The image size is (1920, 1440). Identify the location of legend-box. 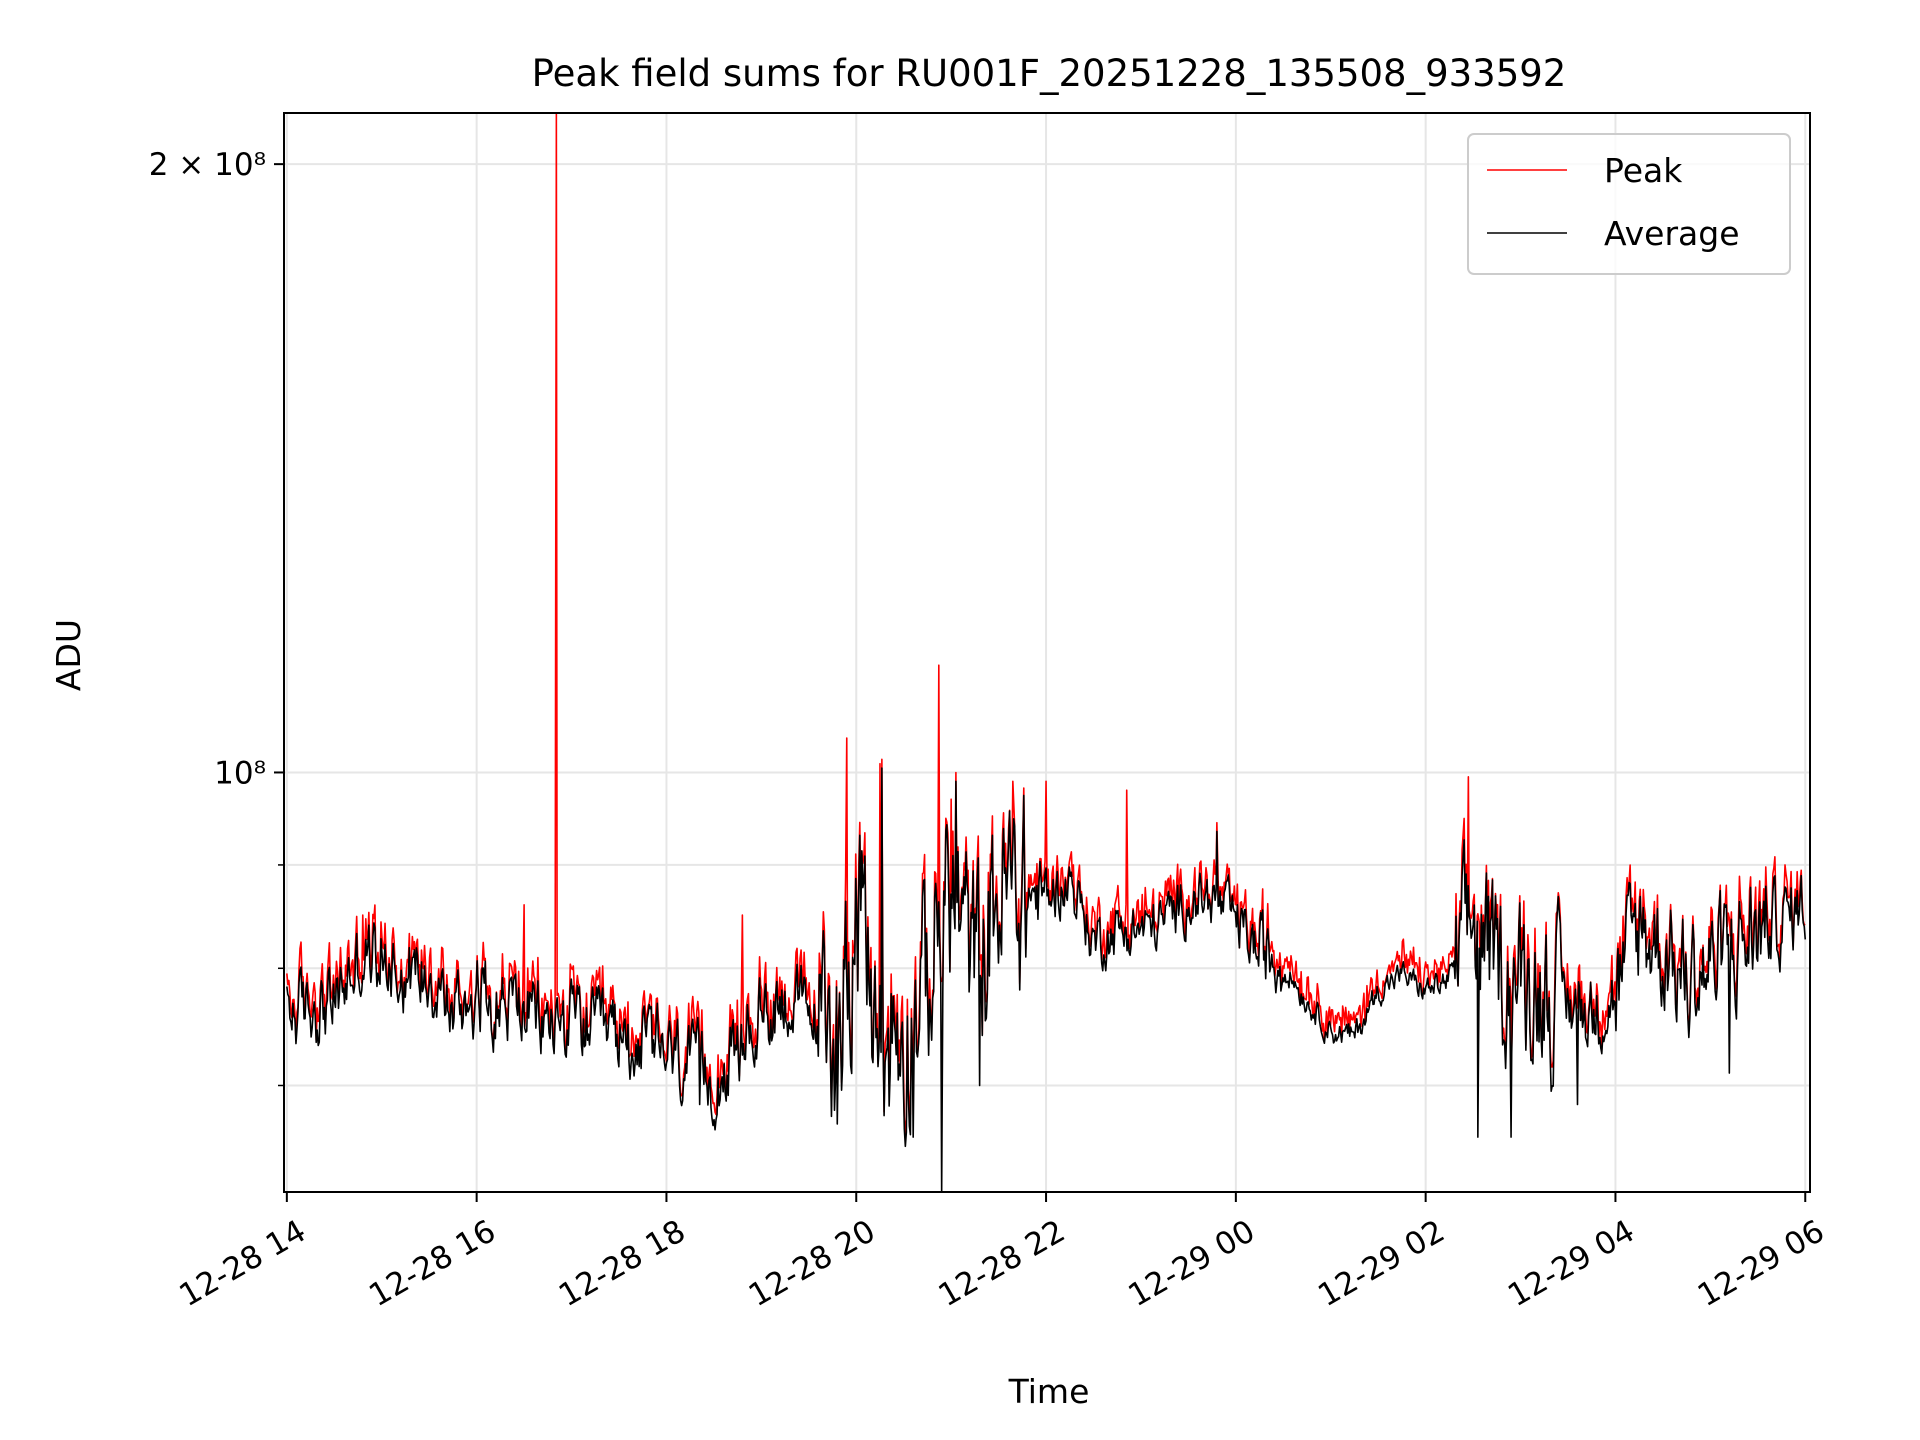
(1629, 204).